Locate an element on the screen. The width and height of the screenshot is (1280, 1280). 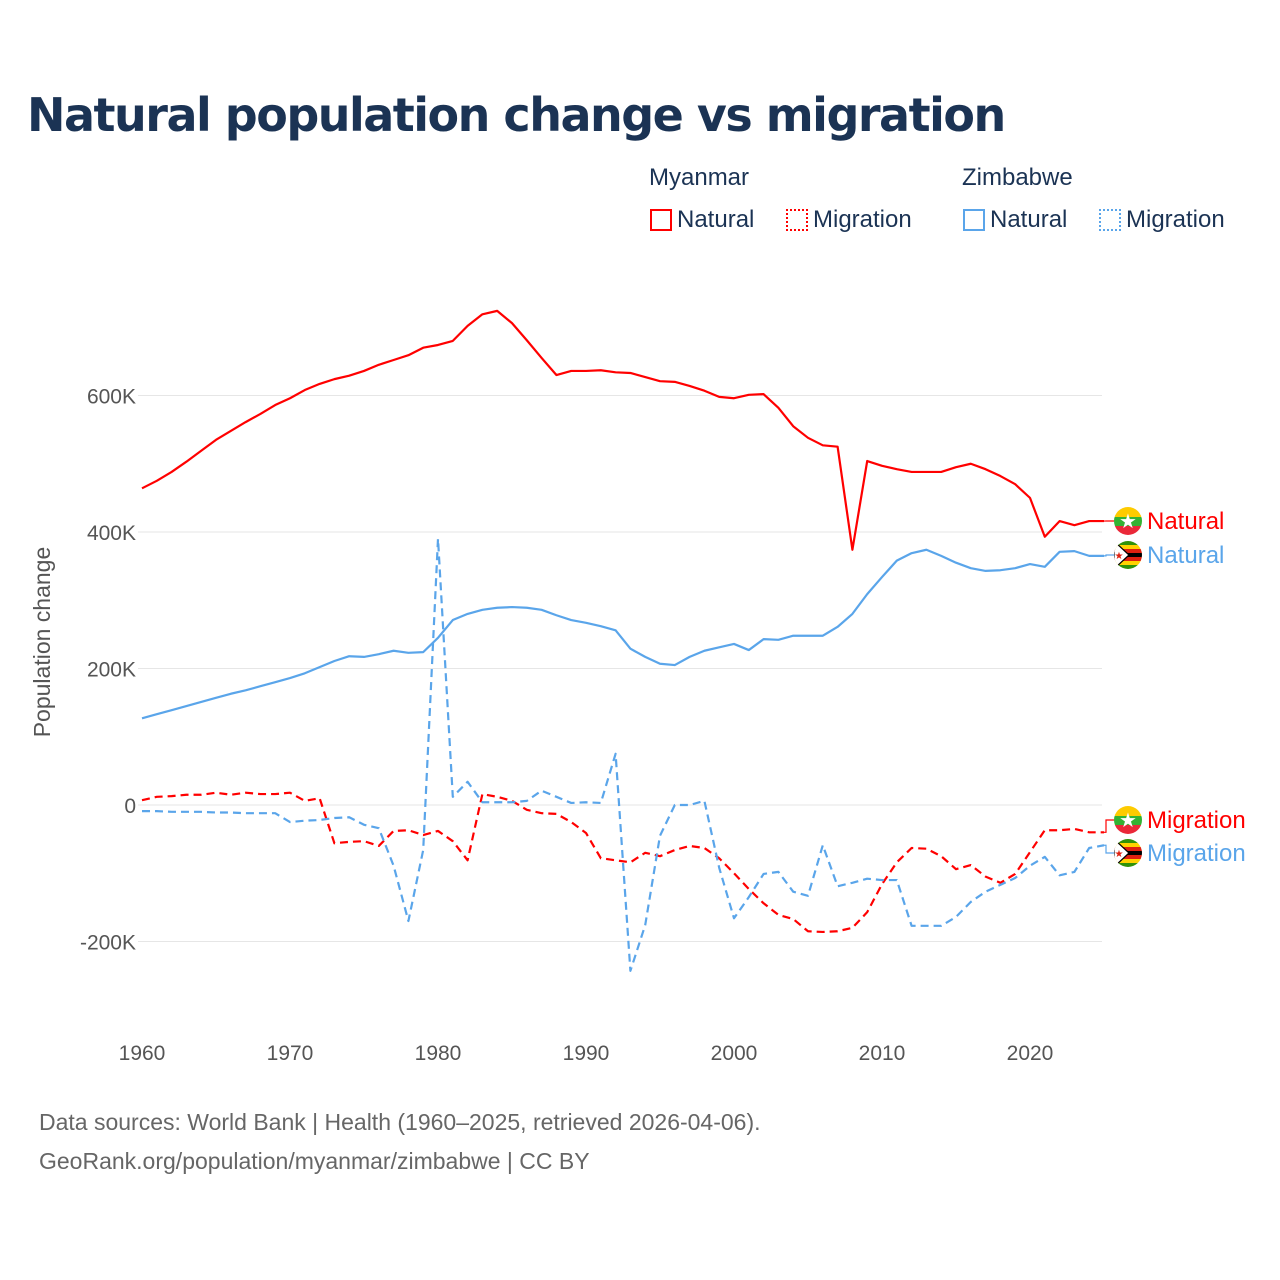
legend-myanmar-natural: Natural is located at coordinates (702, 220).